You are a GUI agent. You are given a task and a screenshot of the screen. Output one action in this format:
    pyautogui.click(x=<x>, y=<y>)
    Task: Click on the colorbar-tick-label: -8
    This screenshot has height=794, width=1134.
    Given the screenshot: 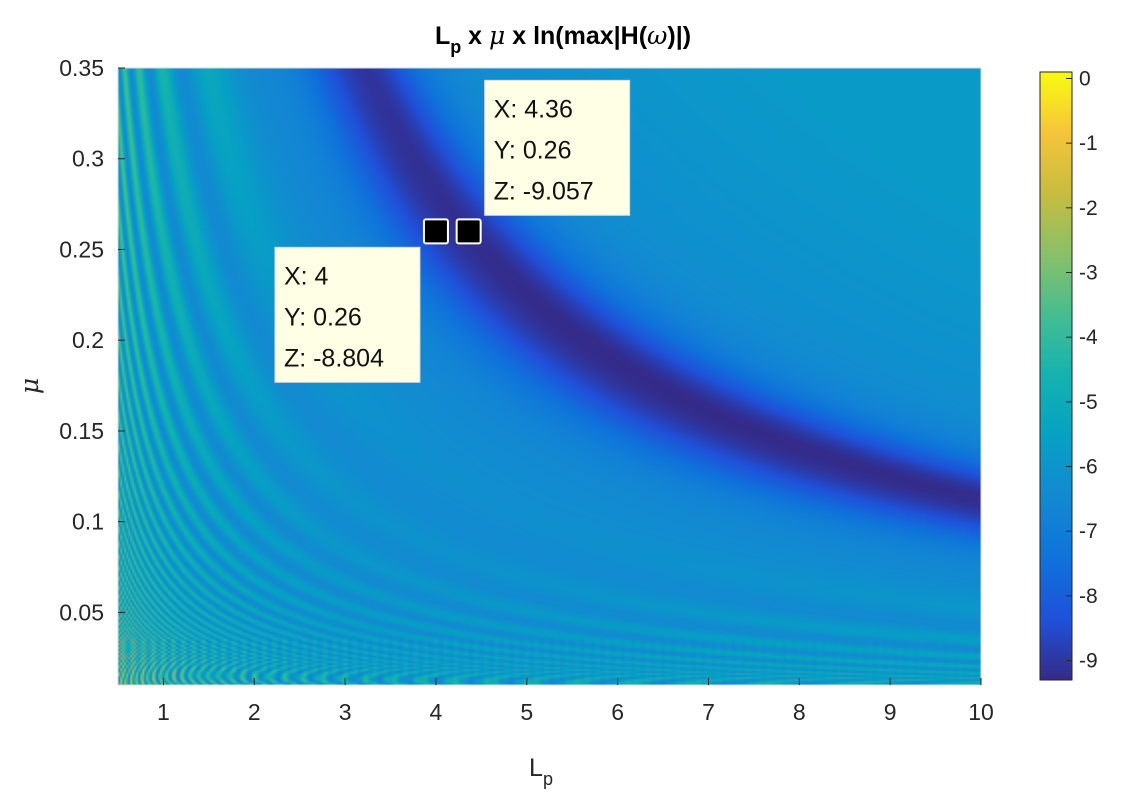 What is the action you would take?
    pyautogui.click(x=1088, y=596)
    